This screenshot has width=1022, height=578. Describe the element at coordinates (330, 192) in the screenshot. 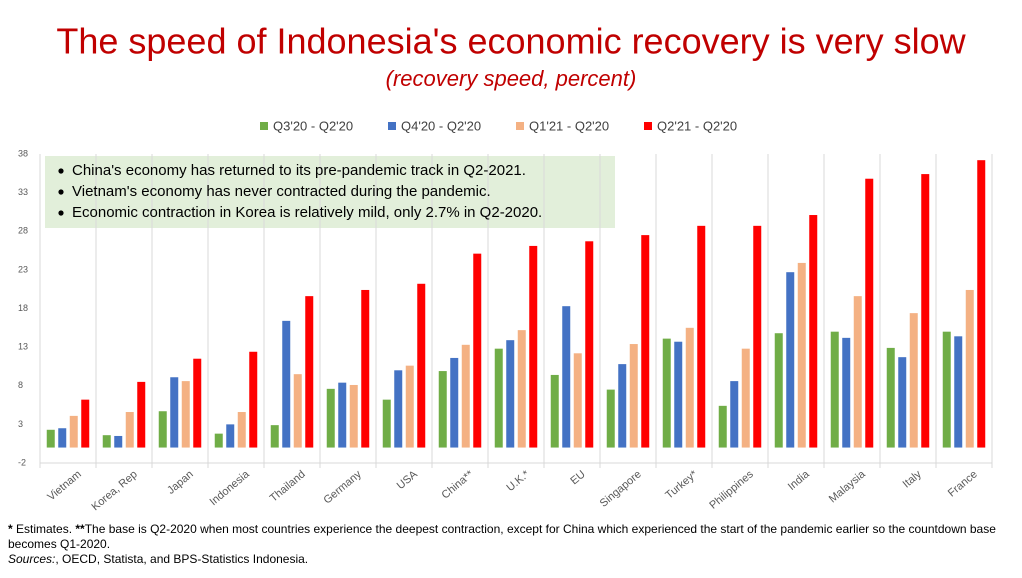

I see `annotation-box` at that location.